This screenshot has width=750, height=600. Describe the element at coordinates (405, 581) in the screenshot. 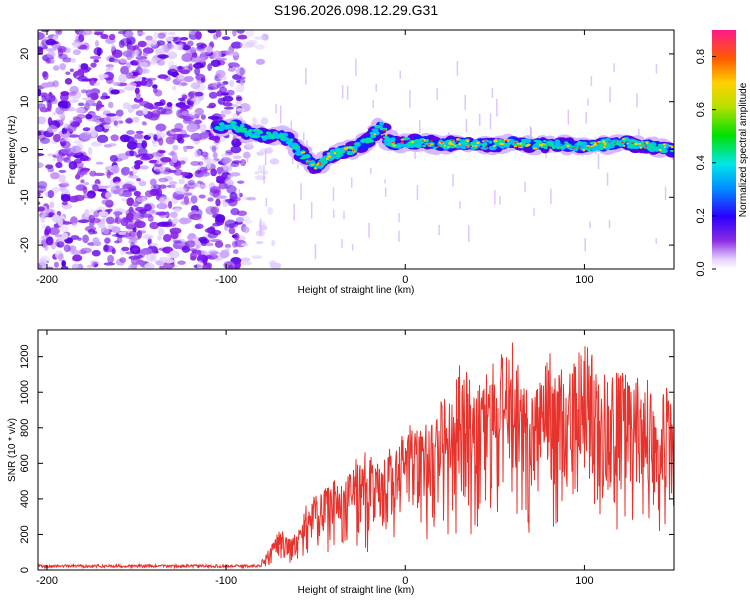

I see `x-tick-label: 0` at that location.